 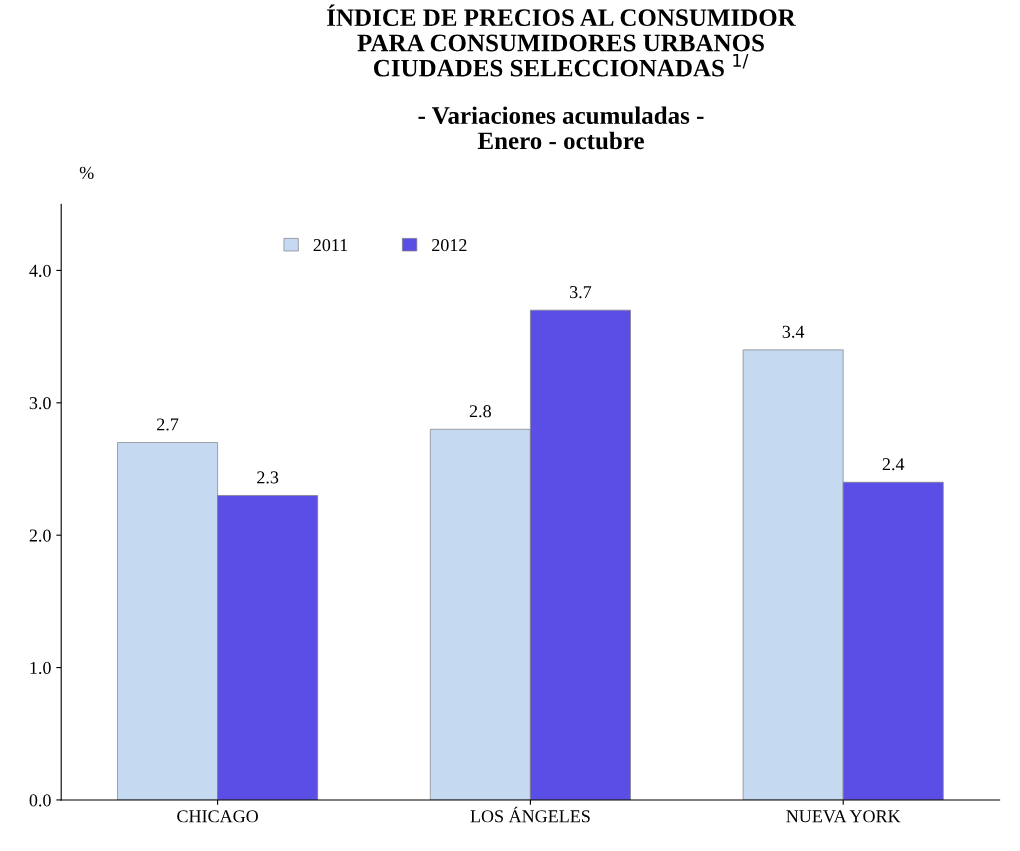 What do you see at coordinates (40, 270) in the screenshot?
I see `y-tick-label: 4.0` at bounding box center [40, 270].